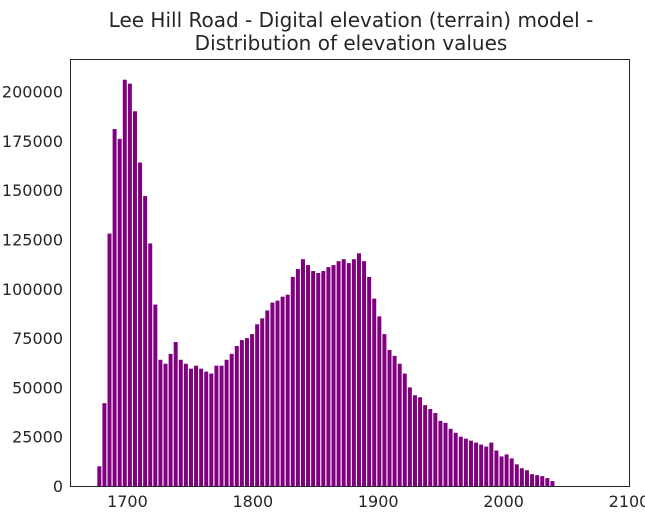  I want to click on y-tick-label: 100000, so click(32, 289).